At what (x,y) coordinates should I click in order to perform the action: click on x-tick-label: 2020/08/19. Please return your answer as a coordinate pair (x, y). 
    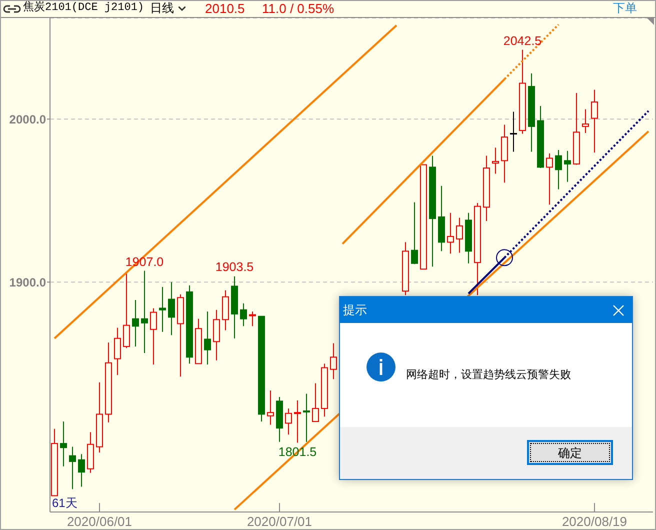
    Looking at the image, I should click on (595, 521).